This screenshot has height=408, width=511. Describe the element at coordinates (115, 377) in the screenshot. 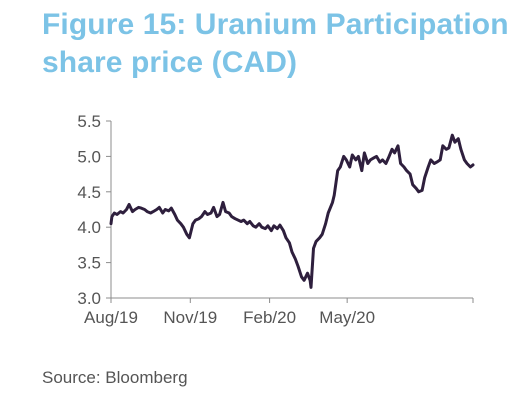

I see `source-note: Source: Bloomberg` at that location.